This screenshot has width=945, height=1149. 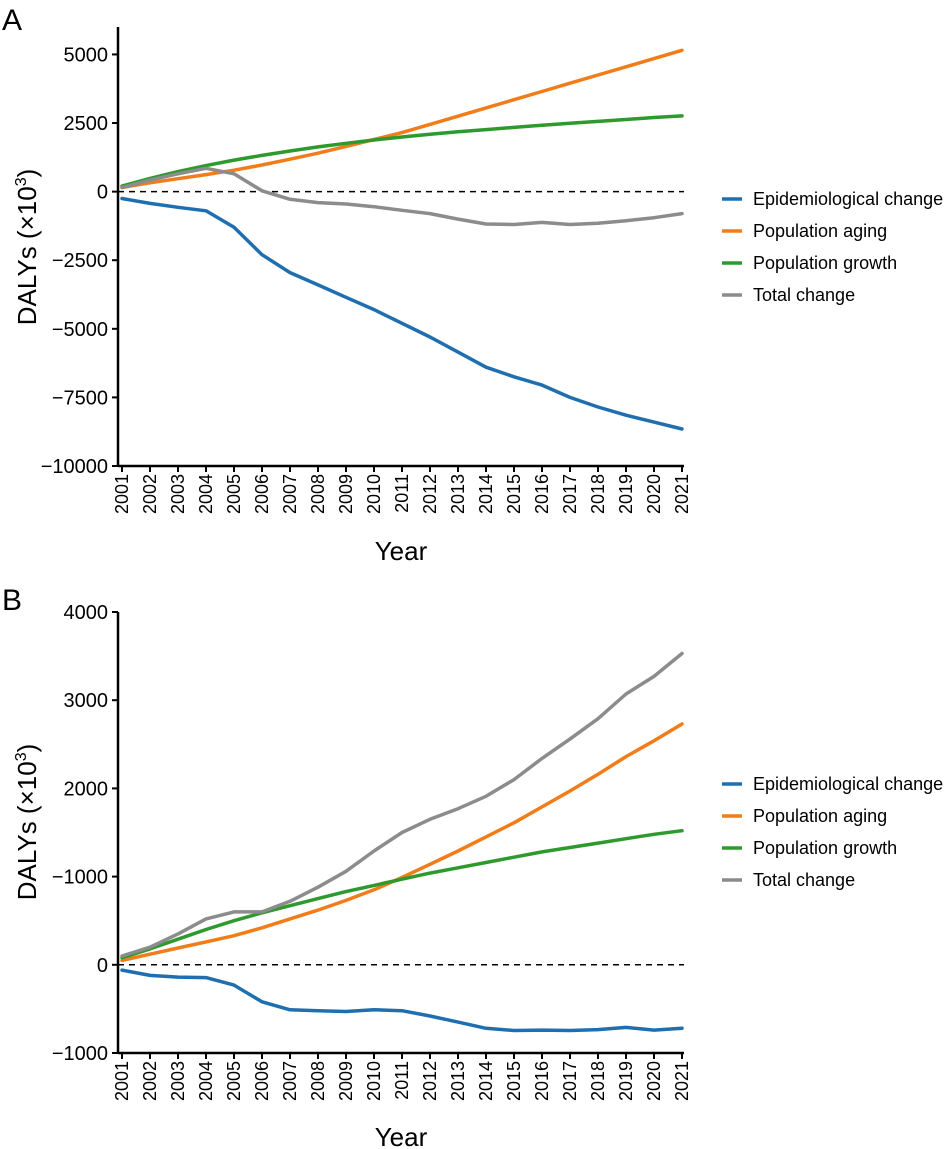 I want to click on y-tick-label: 5000, so click(x=86, y=55).